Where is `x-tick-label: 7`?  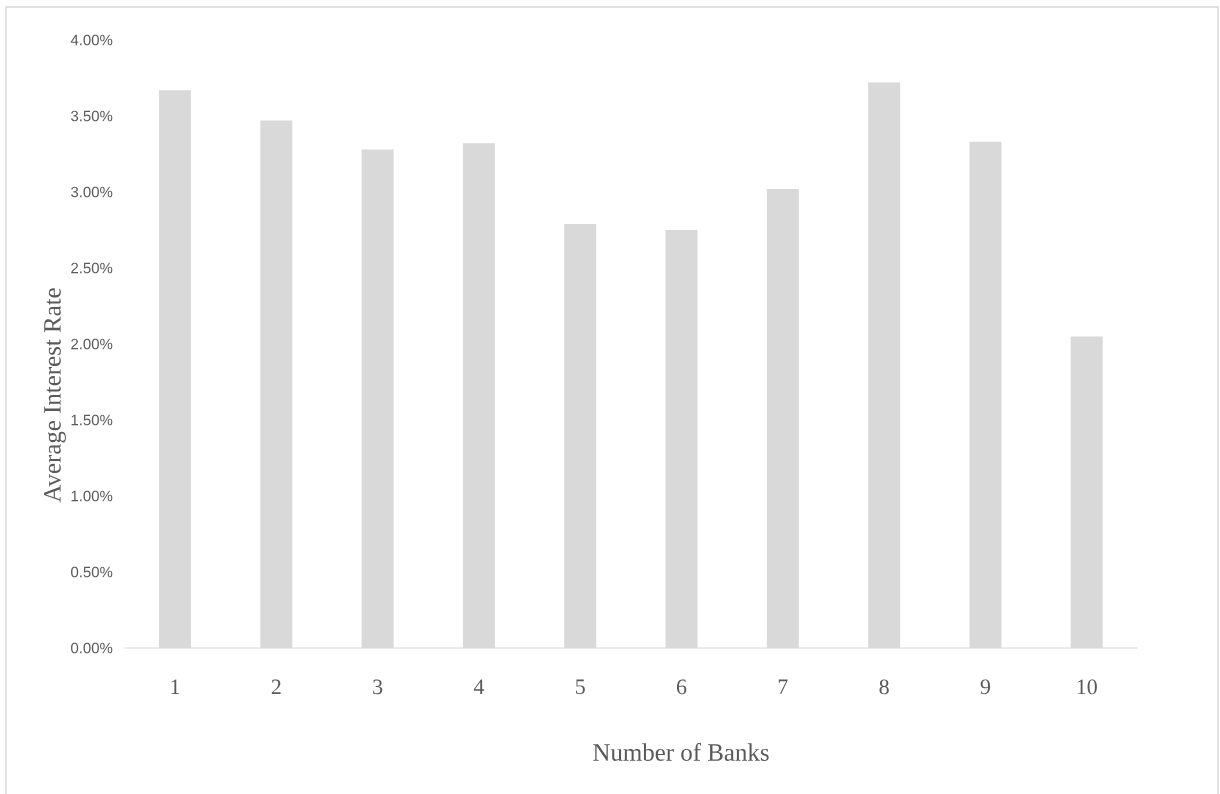 x-tick-label: 7 is located at coordinates (783, 686).